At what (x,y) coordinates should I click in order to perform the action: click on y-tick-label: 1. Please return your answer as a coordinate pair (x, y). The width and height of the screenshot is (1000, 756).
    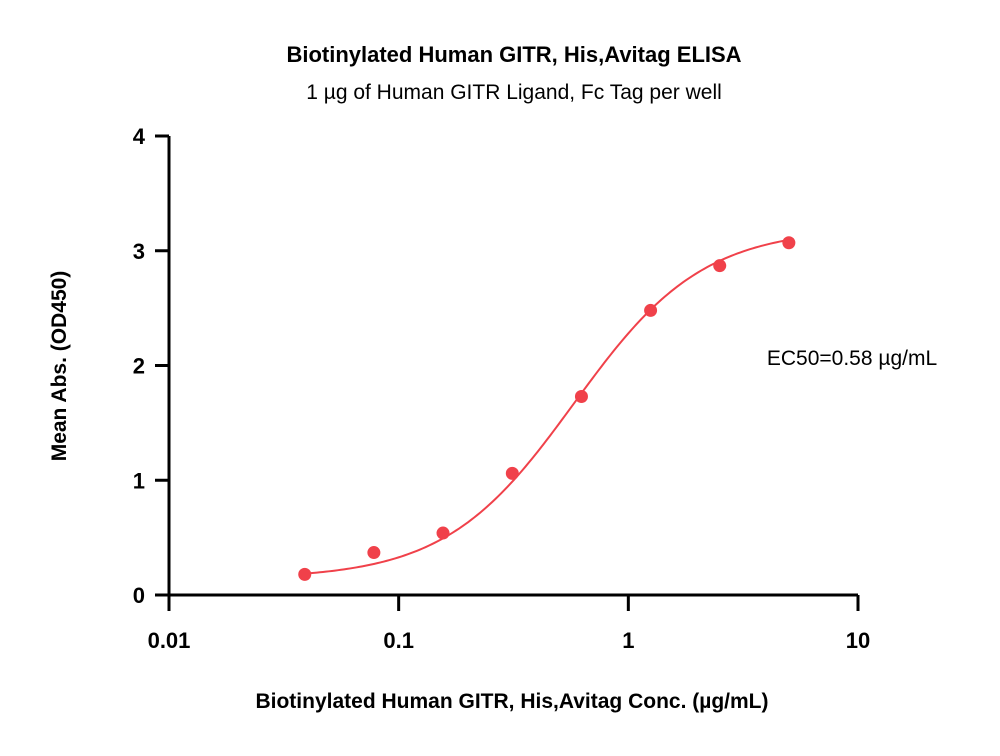
    Looking at the image, I should click on (139, 480).